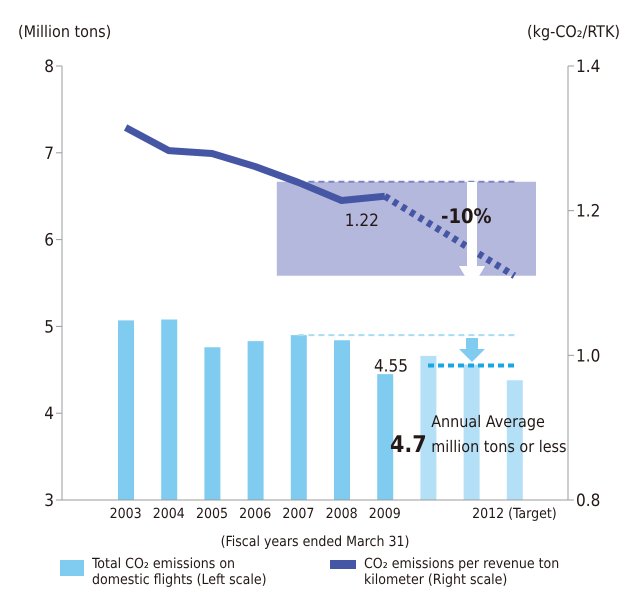 The width and height of the screenshot is (626, 606). I want to click on annotation: 4.7 million tons or less, so click(478, 445).